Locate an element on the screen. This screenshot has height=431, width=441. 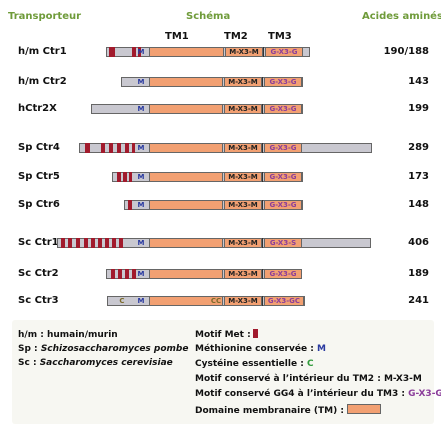
cysteine-pair-mark: CC is located at coordinates (216, 301).